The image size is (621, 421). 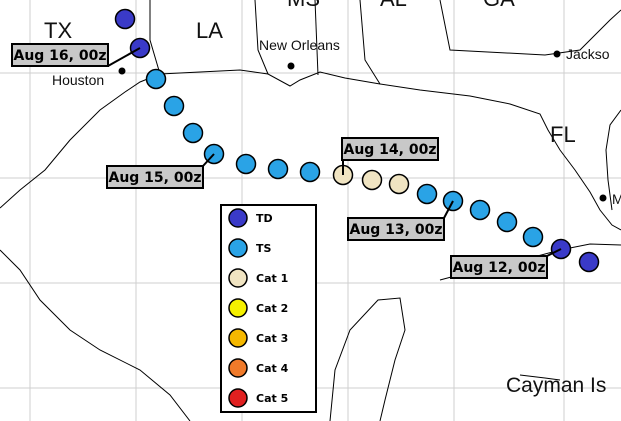 I want to click on state-label: LA, so click(x=209, y=30).